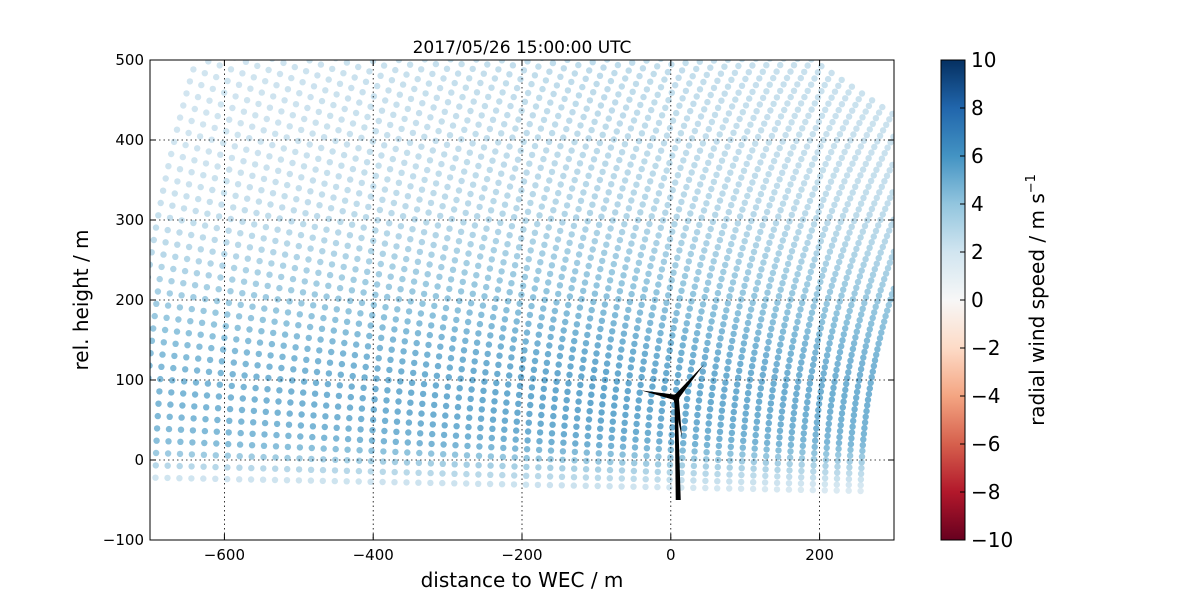 The image size is (1200, 600). I want to click on y-tick-label: 400, so click(129, 140).